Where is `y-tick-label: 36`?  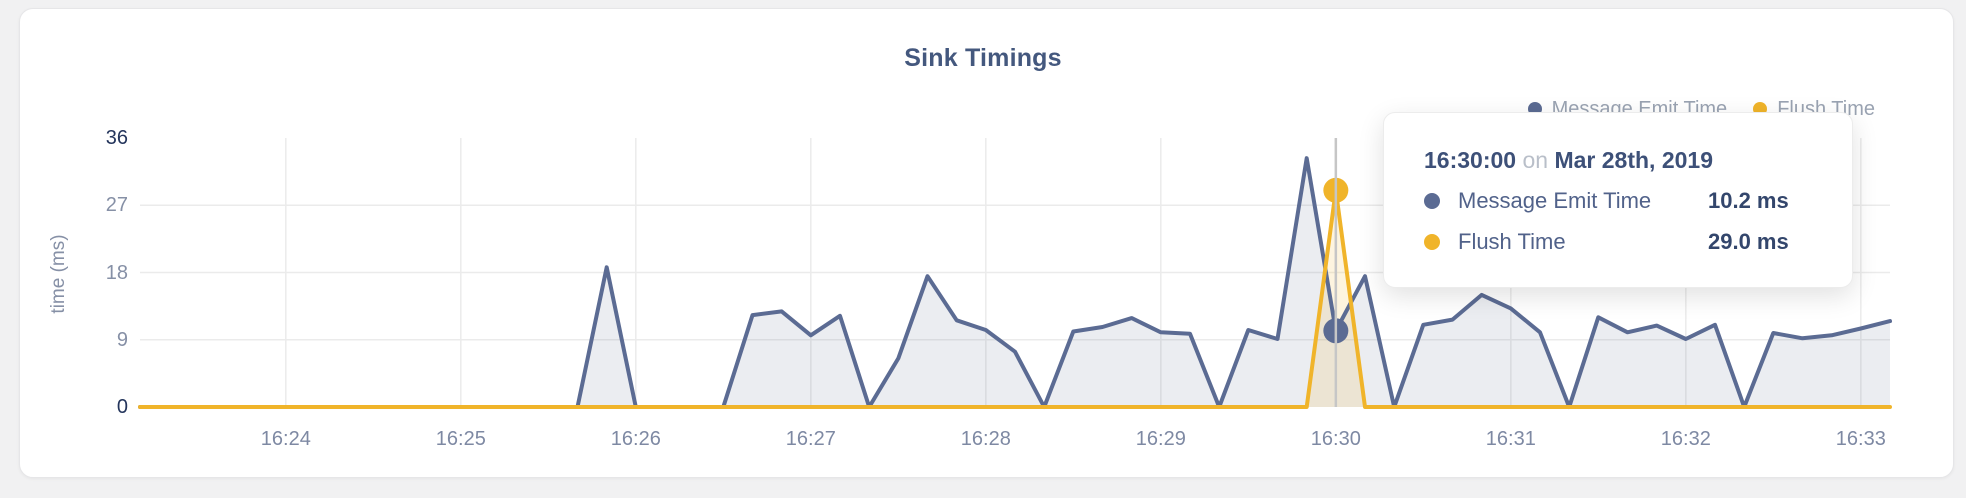 y-tick-label: 36 is located at coordinates (116, 138).